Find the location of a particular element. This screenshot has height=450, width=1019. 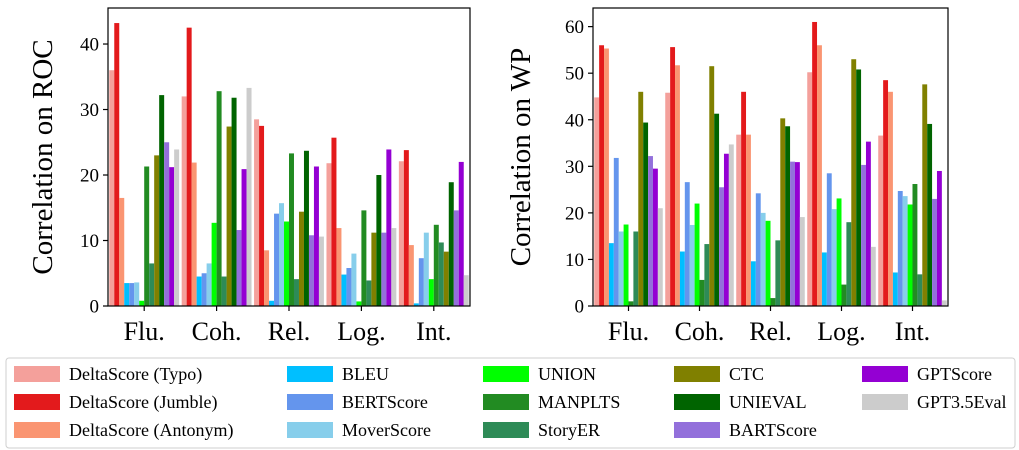

y-tick-label: 10 is located at coordinates (574, 260).